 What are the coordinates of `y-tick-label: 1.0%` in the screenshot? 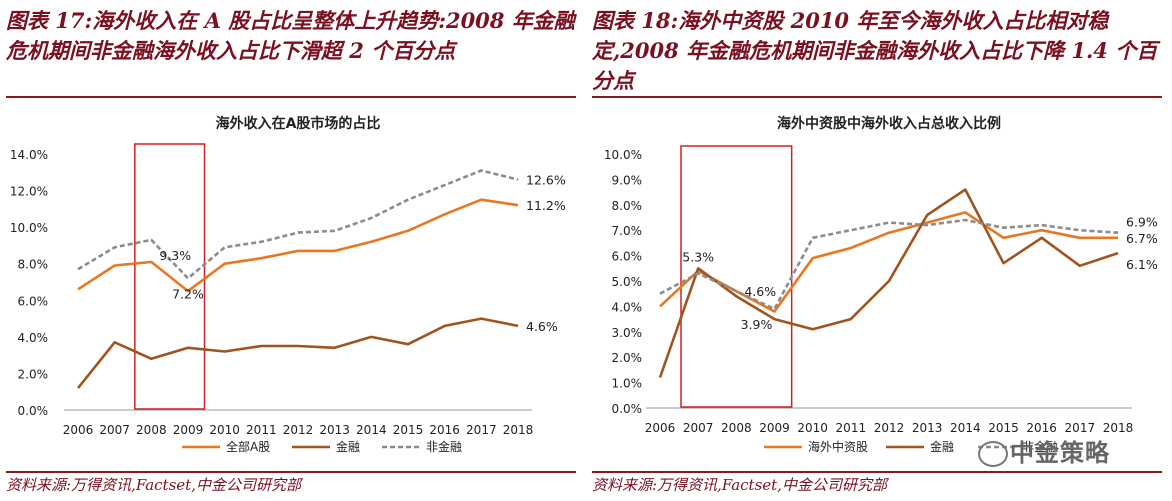 It's located at (627, 384).